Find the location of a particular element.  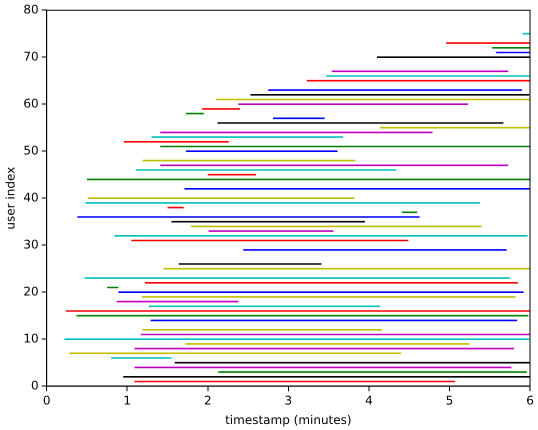

y-tick-label: 50 is located at coordinates (31, 150).